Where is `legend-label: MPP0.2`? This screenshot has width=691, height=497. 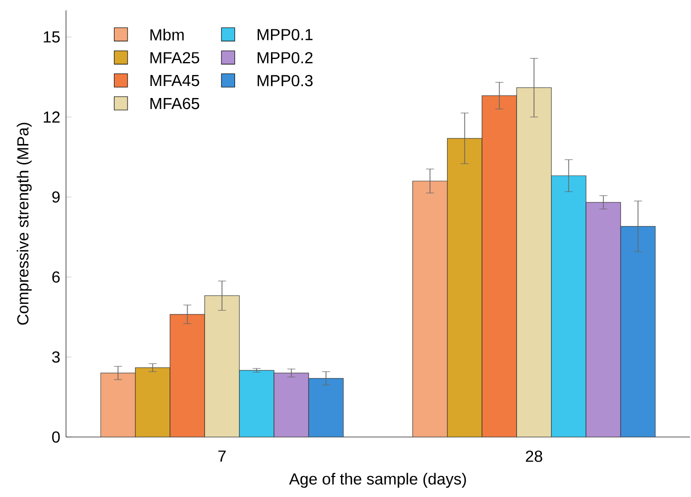 legend-label: MPP0.2 is located at coordinates (285, 58).